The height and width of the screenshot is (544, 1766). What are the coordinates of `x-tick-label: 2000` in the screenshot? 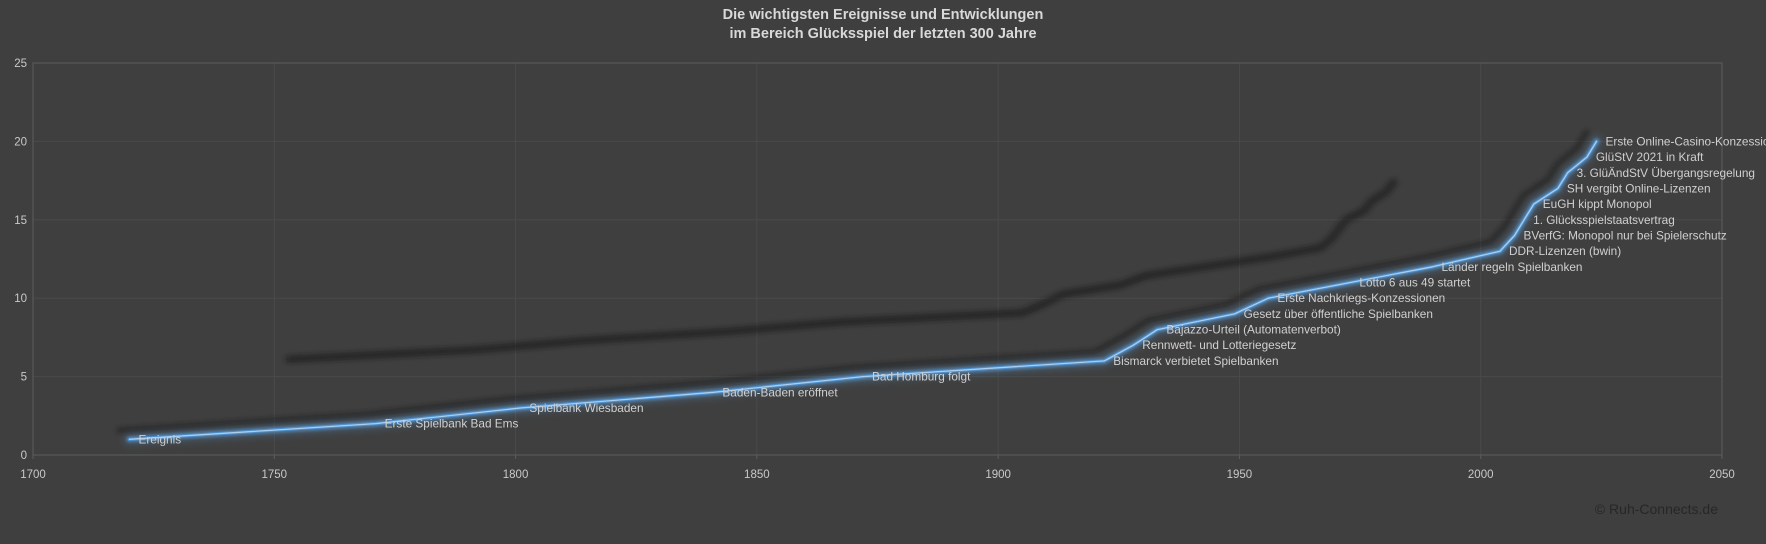 It's located at (1481, 475).